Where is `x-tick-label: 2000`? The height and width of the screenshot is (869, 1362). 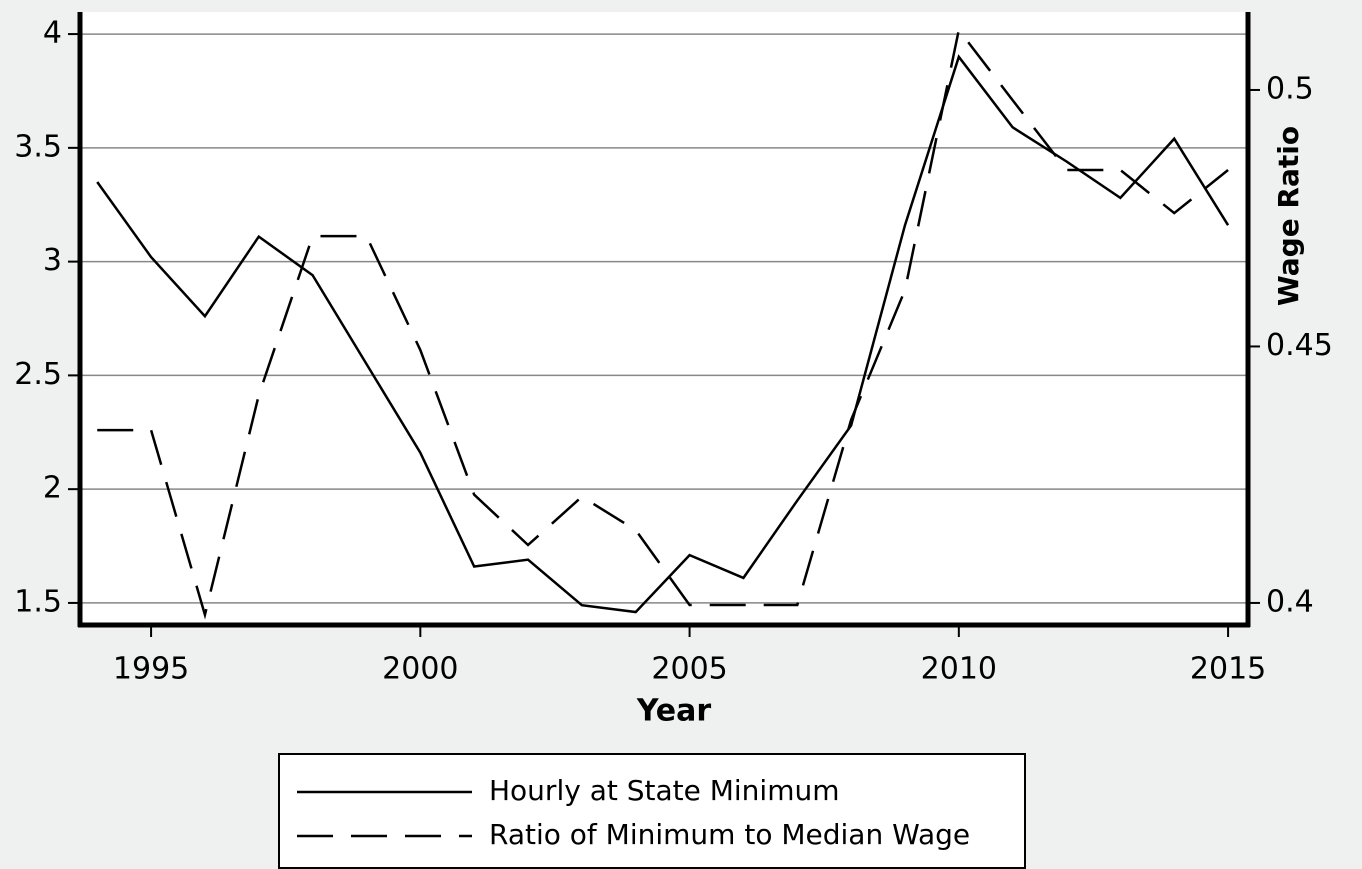
x-tick-label: 2000 is located at coordinates (420, 669).